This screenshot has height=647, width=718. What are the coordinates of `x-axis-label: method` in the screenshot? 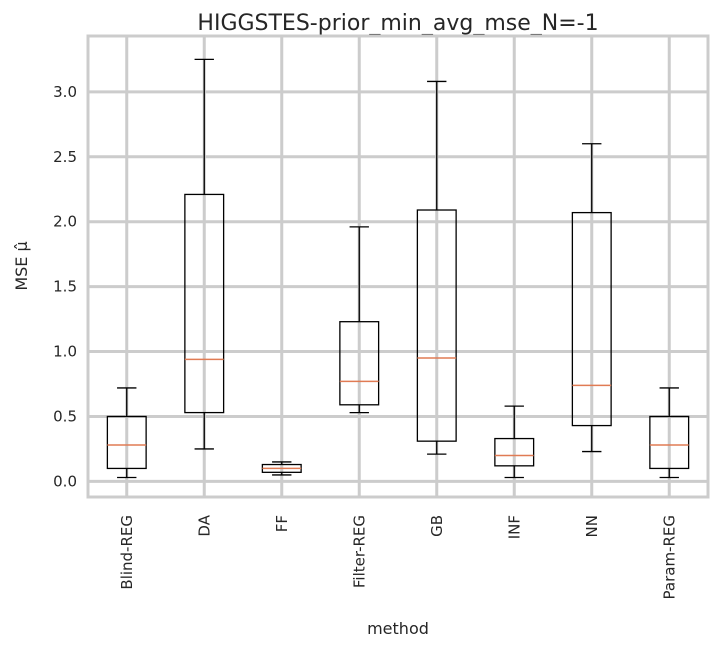 It's located at (398, 628).